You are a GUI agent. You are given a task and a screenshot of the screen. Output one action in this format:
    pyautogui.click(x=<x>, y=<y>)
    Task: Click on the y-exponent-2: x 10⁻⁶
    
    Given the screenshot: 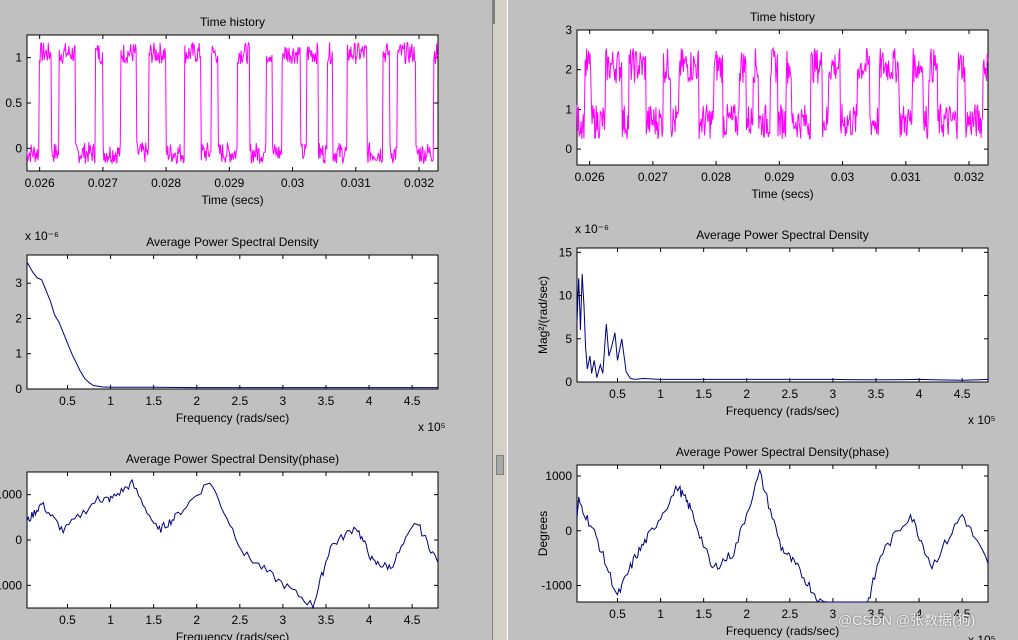 What is the action you would take?
    pyautogui.click(x=42, y=236)
    